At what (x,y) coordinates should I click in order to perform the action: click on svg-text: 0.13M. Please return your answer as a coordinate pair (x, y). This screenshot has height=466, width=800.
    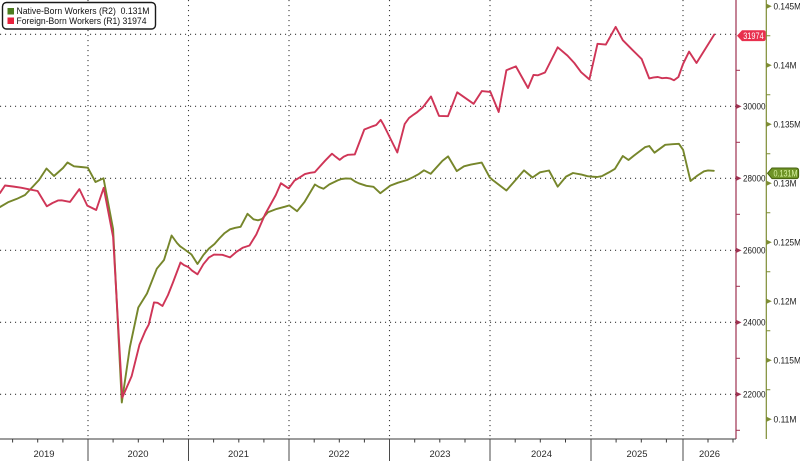
    Looking at the image, I should click on (785, 183).